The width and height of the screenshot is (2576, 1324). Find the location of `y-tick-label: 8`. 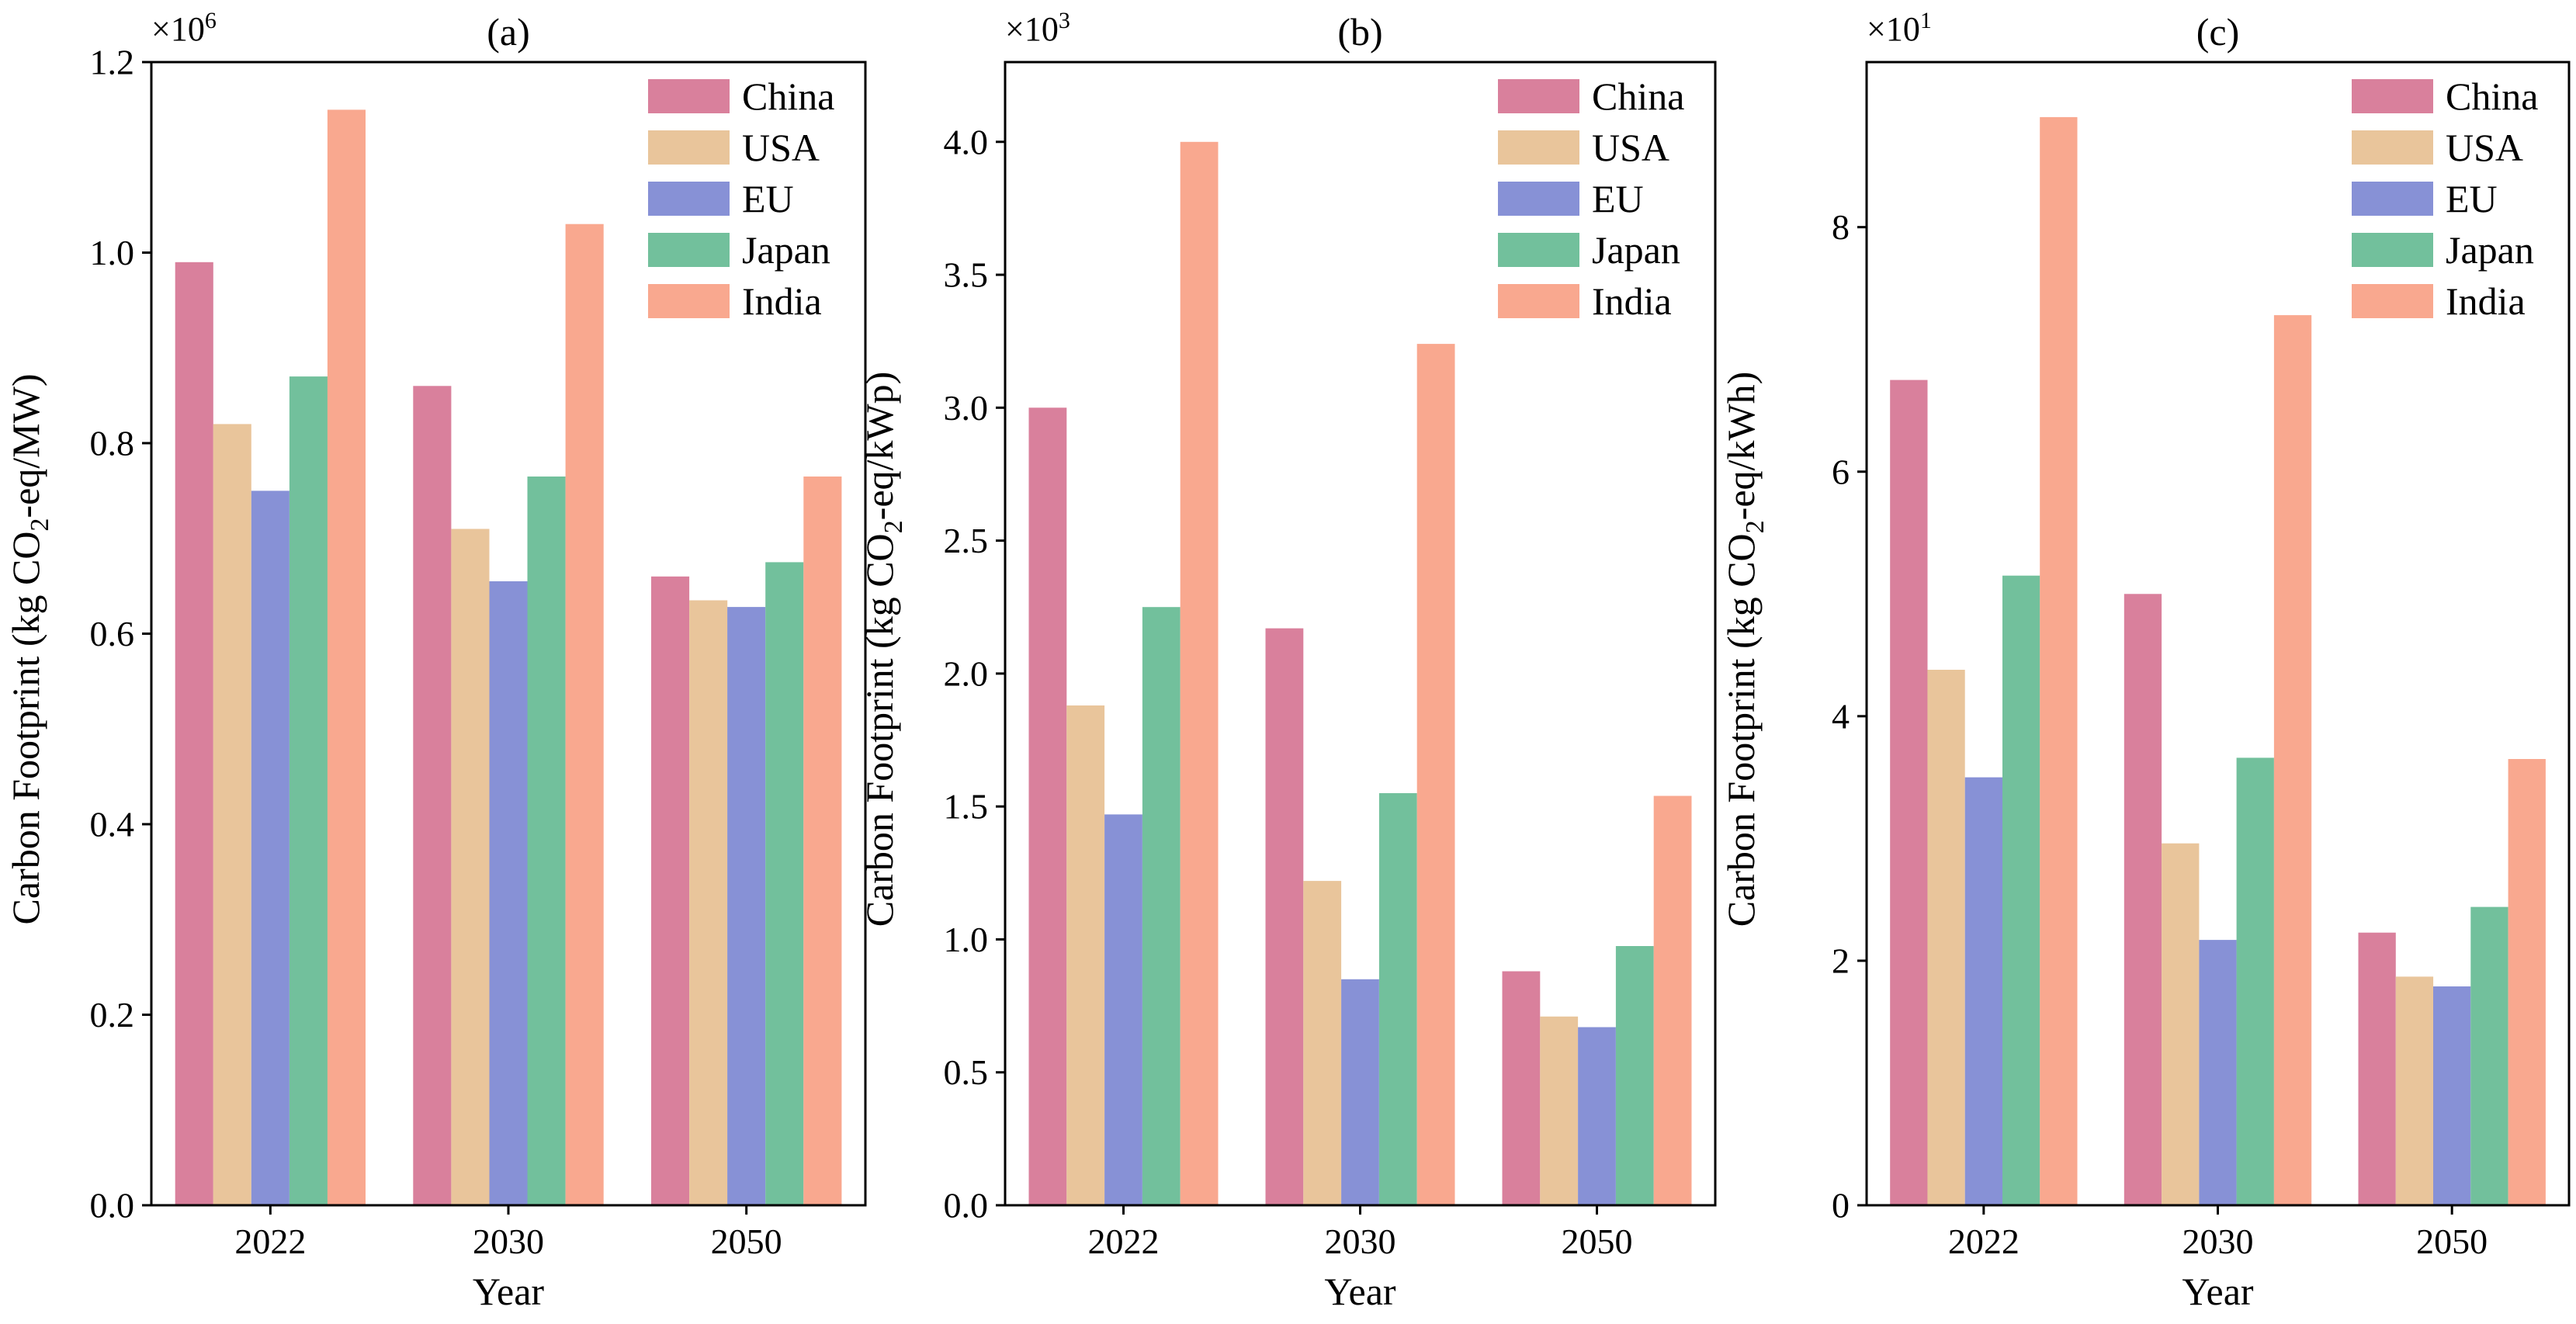

y-tick-label: 8 is located at coordinates (1841, 227).